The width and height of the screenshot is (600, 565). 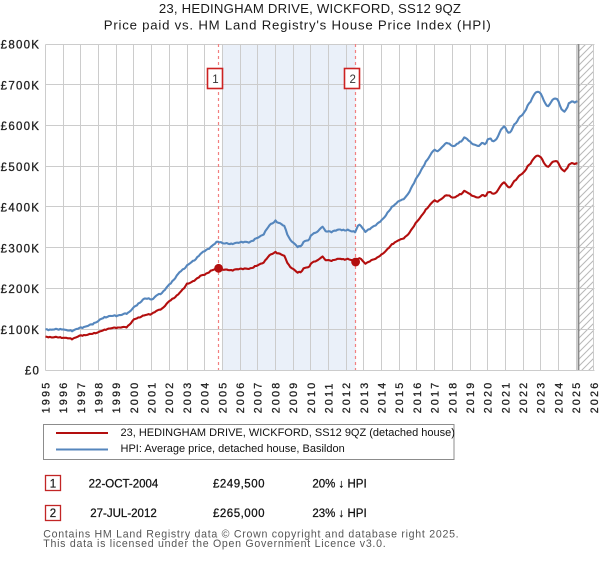 I want to click on svg-text: 2024, so click(x=559, y=397).